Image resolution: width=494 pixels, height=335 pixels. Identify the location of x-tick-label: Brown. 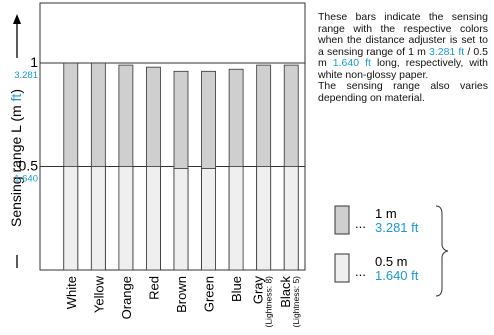
(181, 294).